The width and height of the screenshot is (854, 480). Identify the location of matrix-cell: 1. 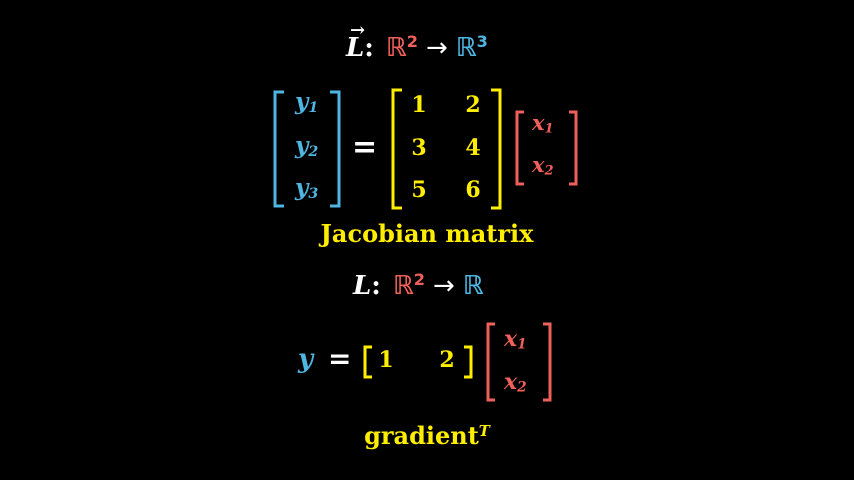
(419, 105).